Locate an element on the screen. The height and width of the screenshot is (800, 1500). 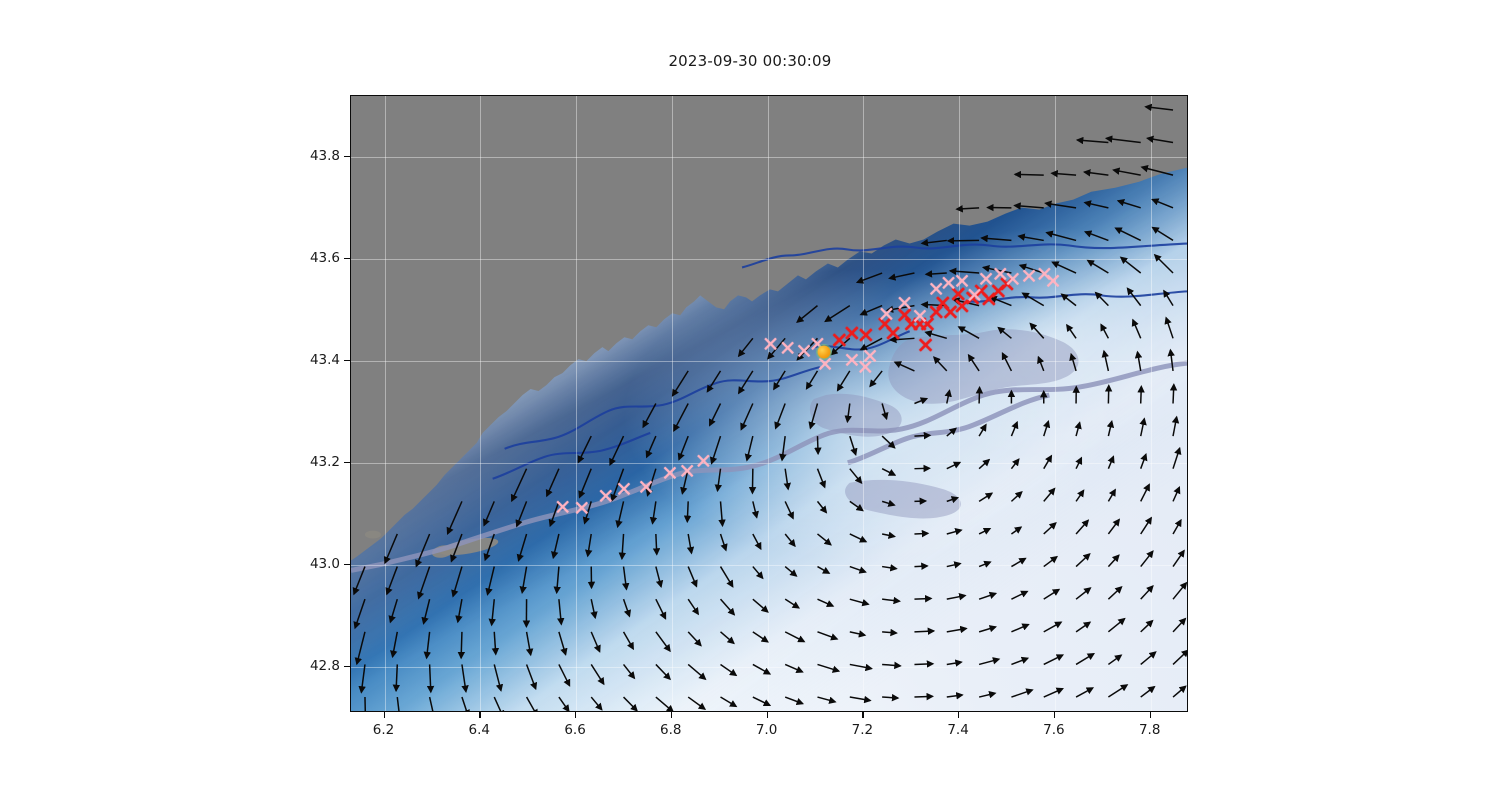
gridline-horizontal-43.2 is located at coordinates (769, 464).